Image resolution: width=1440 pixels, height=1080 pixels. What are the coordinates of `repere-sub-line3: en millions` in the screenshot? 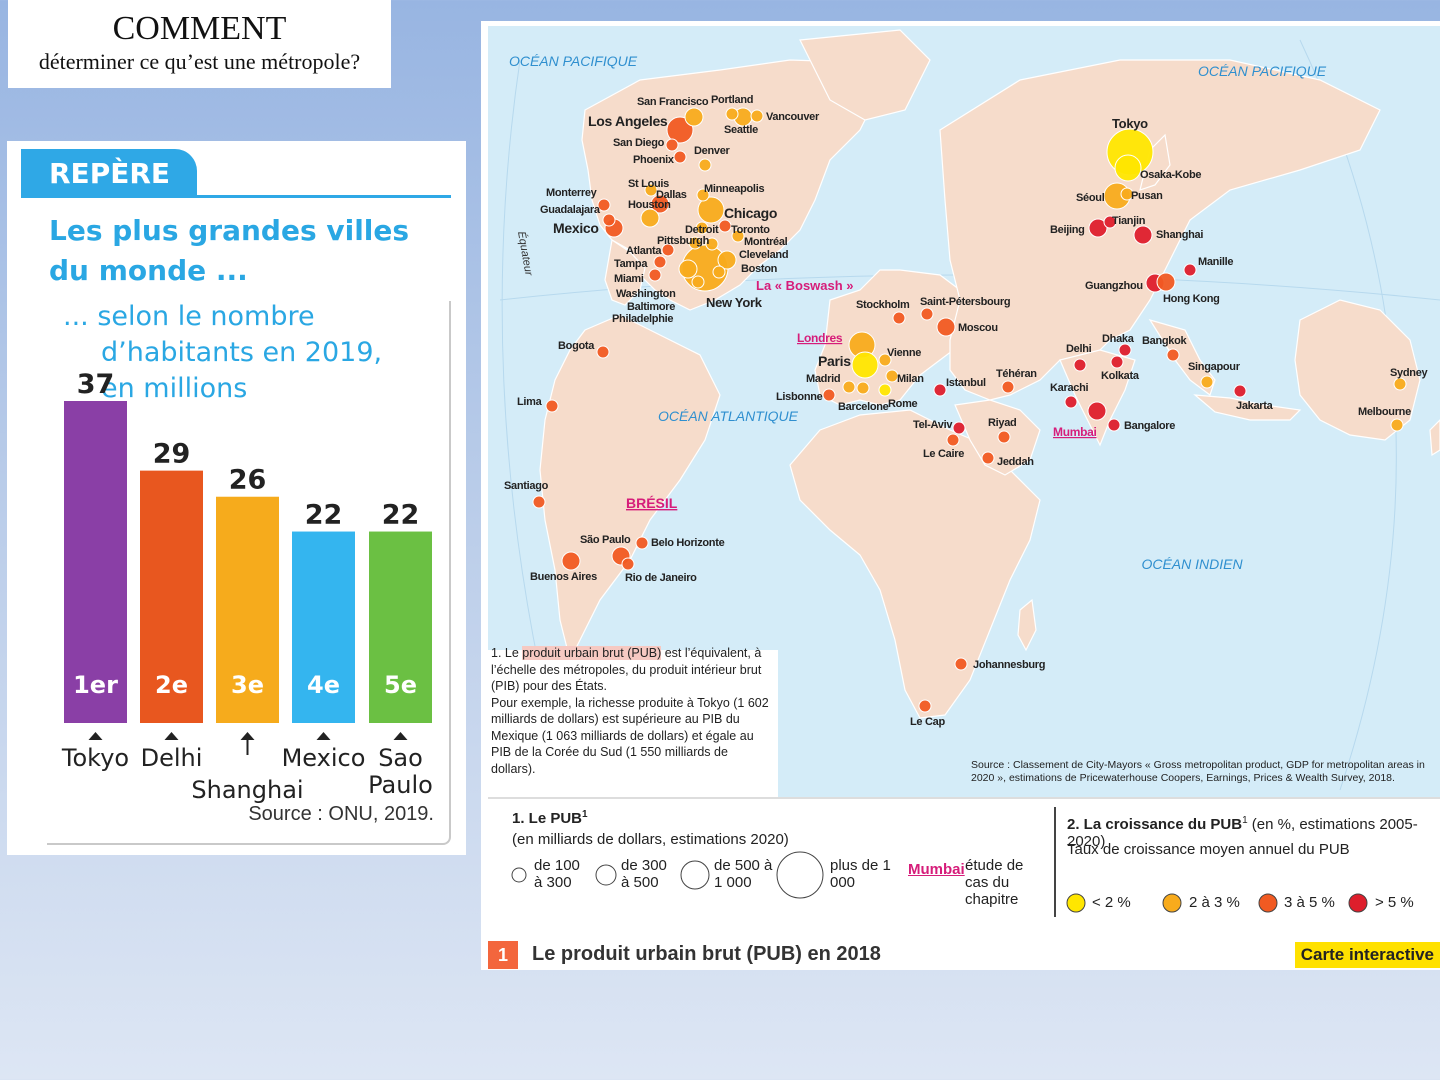 It's located at (174, 388).